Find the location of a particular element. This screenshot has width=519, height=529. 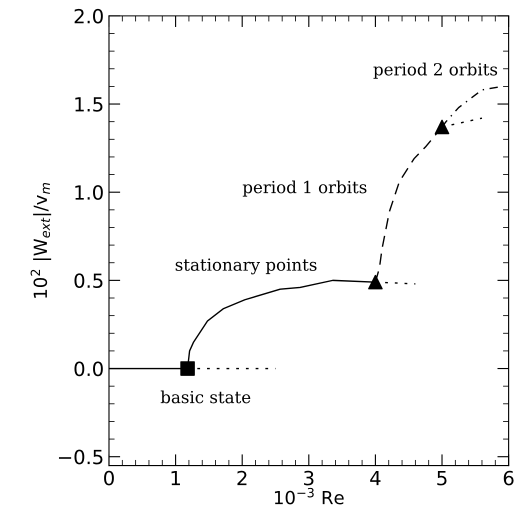

x-tick-label: 6 is located at coordinates (509, 478).